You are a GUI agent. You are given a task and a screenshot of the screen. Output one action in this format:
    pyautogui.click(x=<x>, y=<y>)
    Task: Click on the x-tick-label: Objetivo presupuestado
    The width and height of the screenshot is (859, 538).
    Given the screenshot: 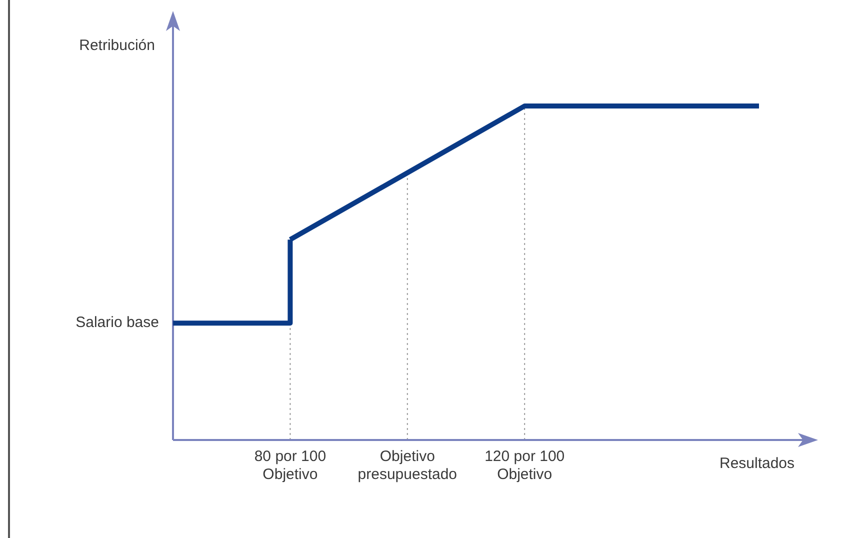 What is the action you would take?
    pyautogui.click(x=408, y=466)
    